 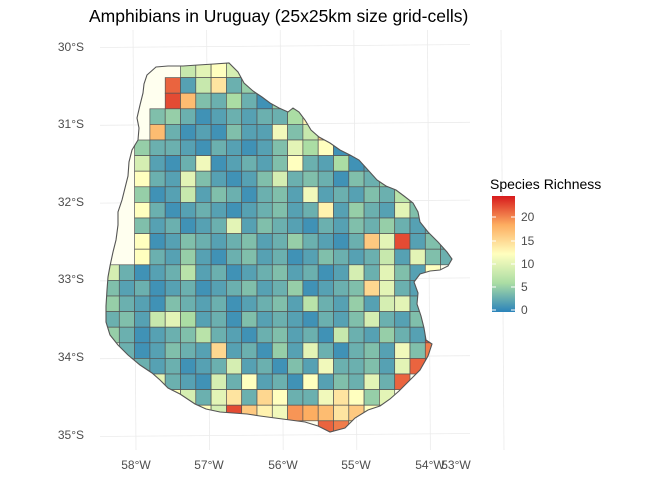 What do you see at coordinates (70, 124) in the screenshot?
I see `y-axis-label-31s: 31°S` at bounding box center [70, 124].